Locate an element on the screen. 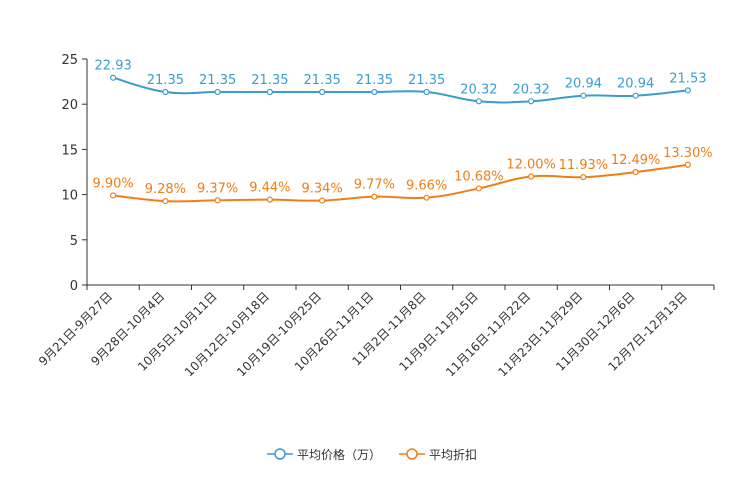 This screenshot has height=496, width=744. y-tick-label: 0 is located at coordinates (74, 286).